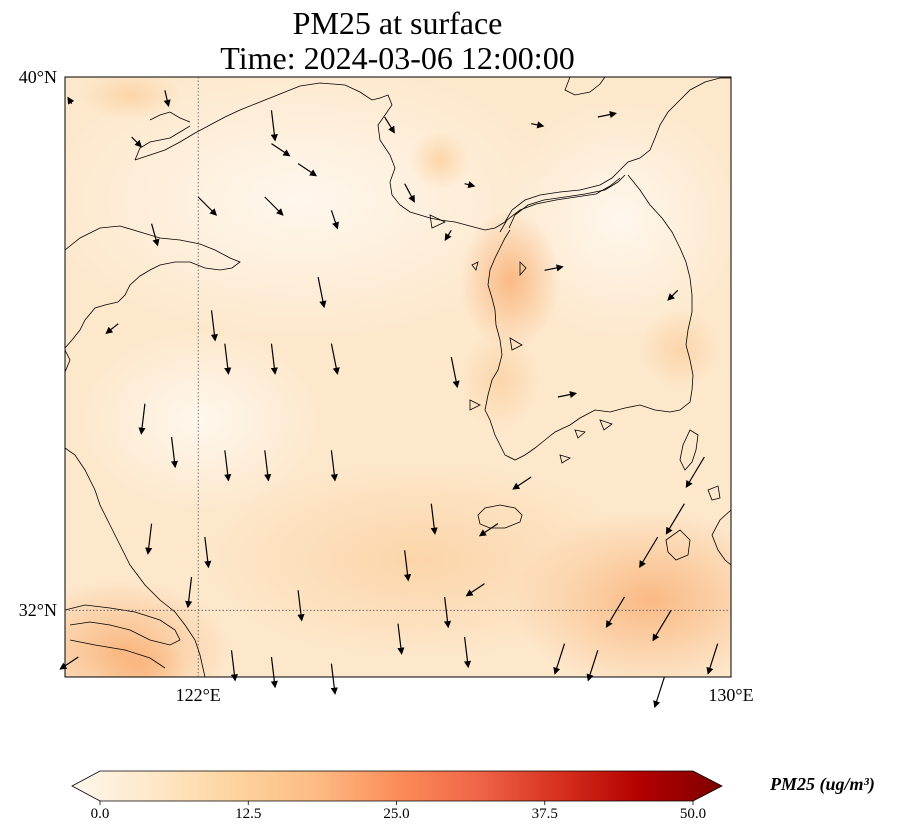 This screenshot has width=905, height=836. Describe the element at coordinates (37, 77) in the screenshot. I see `lat-tick-label: 40°N` at that location.